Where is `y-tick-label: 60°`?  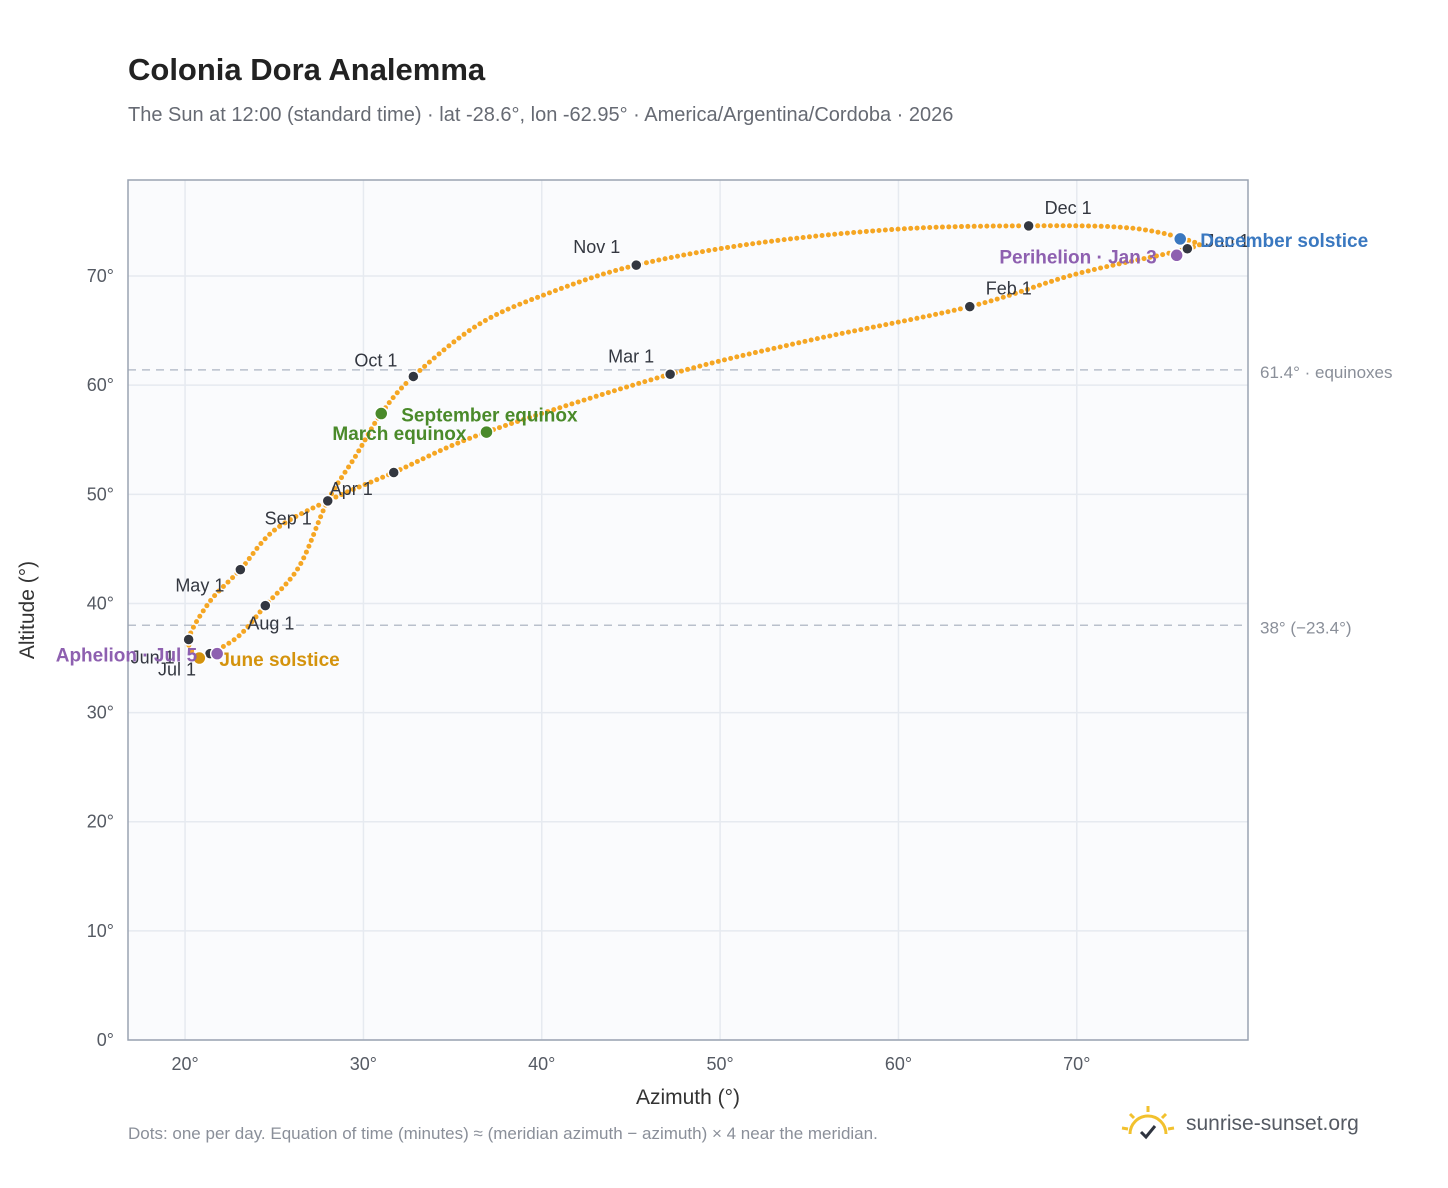 y-tick-label: 60° is located at coordinates (100, 385).